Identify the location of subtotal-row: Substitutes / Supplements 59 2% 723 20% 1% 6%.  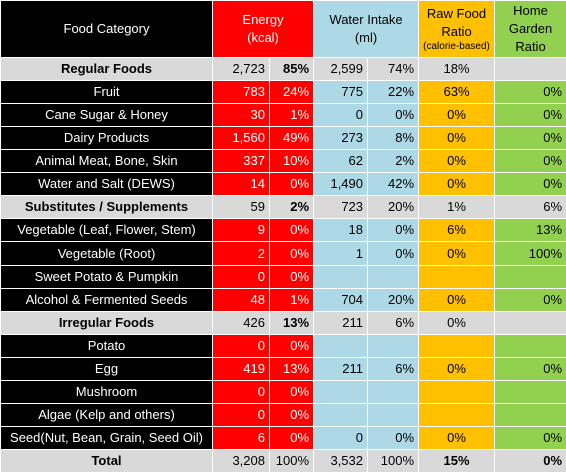
(283, 207).